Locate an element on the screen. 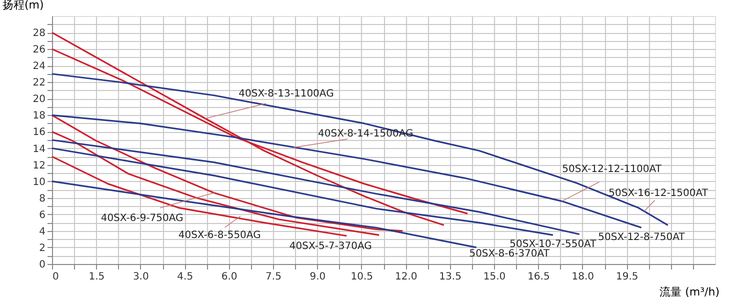 This screenshot has width=750, height=297. y-tick-label: 28 is located at coordinates (39, 34).